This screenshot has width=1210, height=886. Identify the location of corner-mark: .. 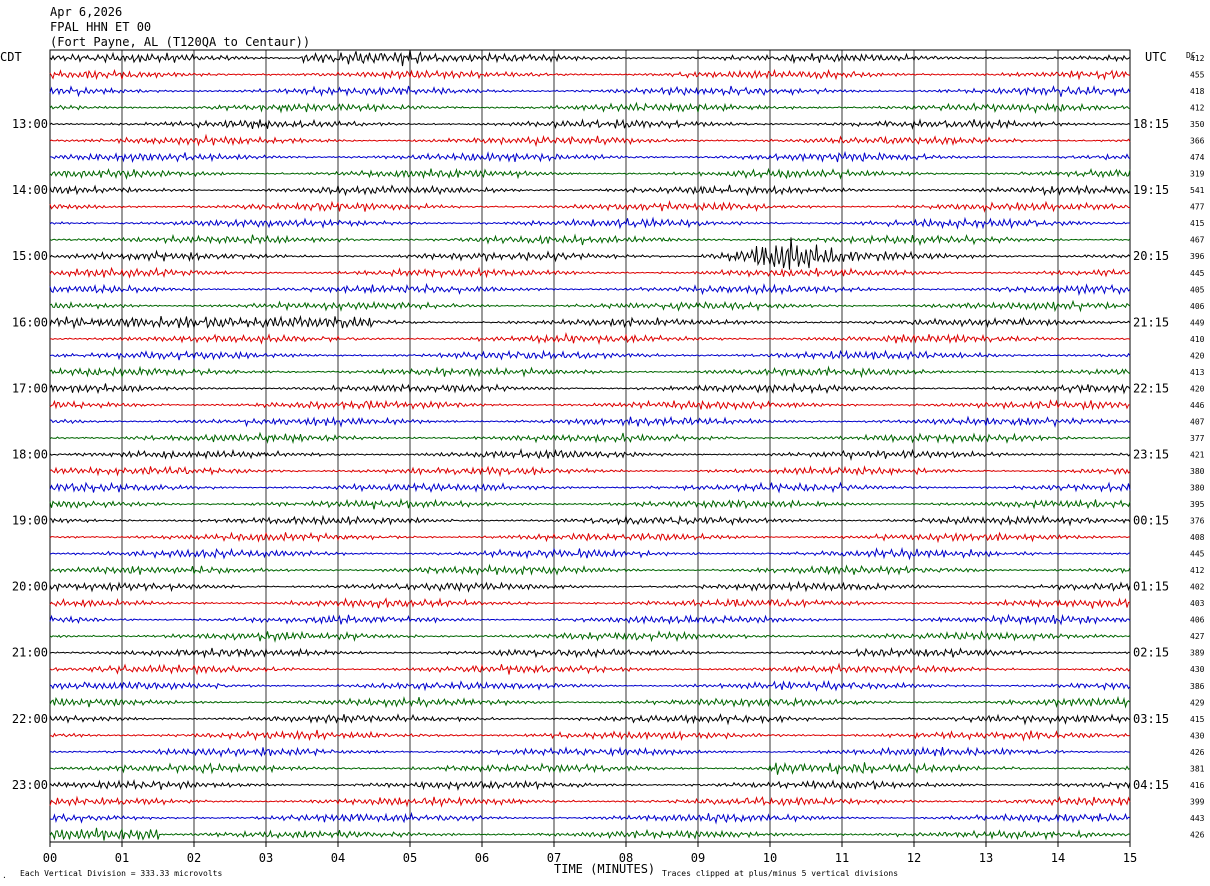
(4, 875).